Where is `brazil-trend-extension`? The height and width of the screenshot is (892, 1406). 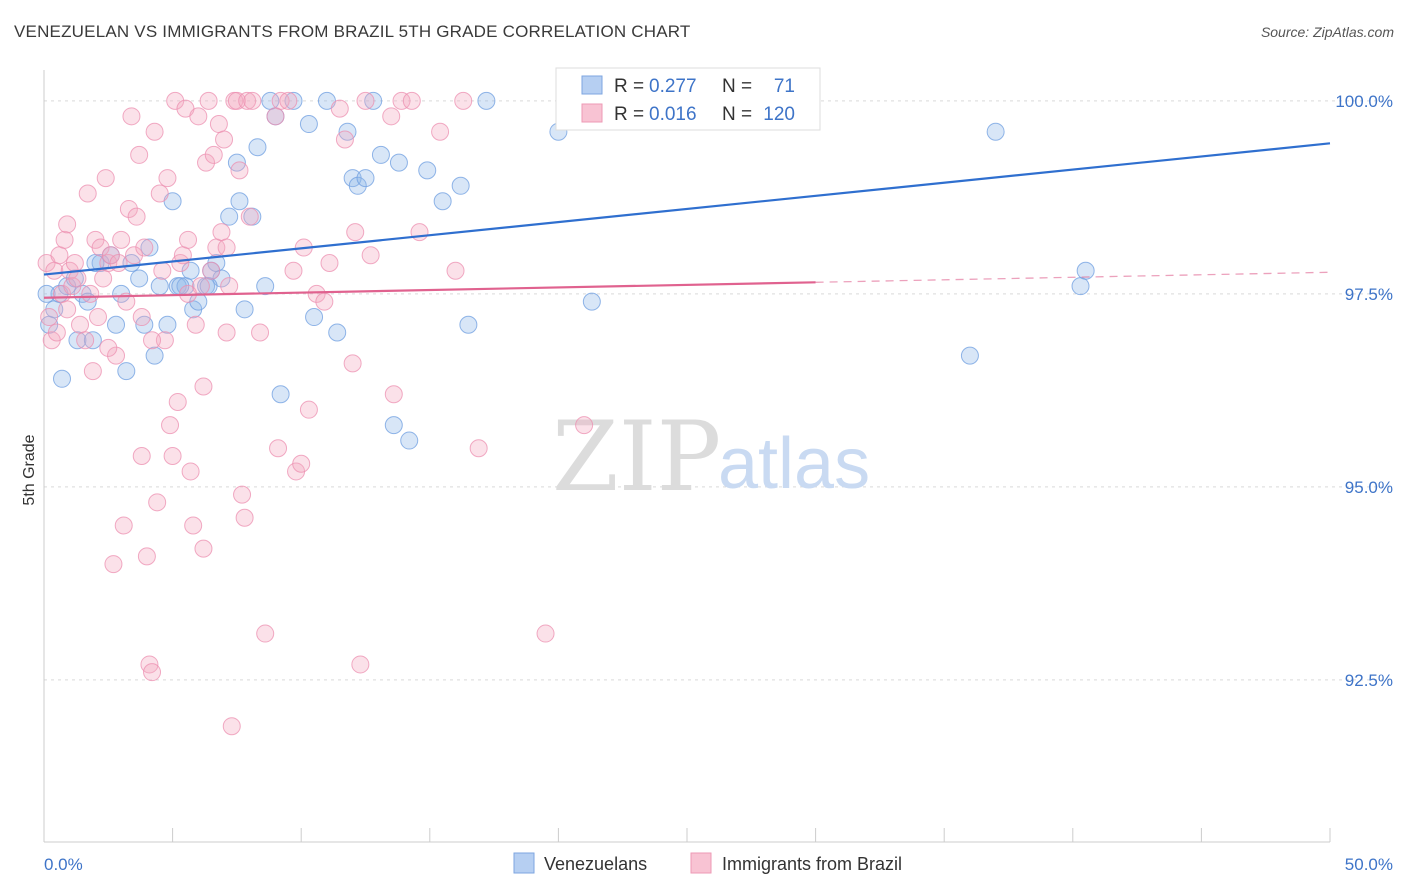 brazil-trend-extension is located at coordinates (1073, 277).